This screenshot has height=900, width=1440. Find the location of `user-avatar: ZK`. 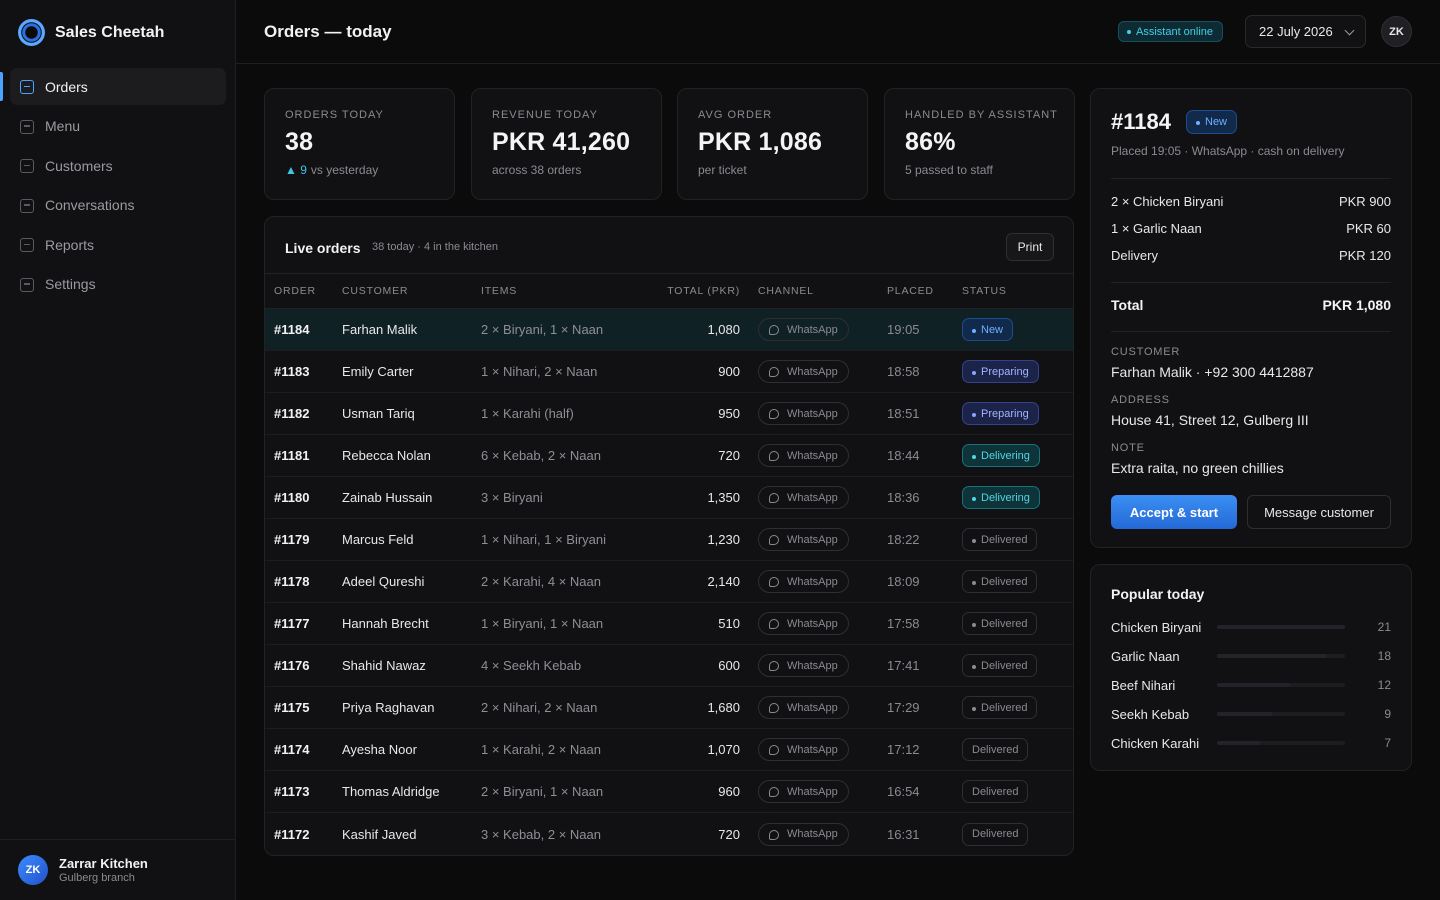

user-avatar: ZK is located at coordinates (1396, 31).